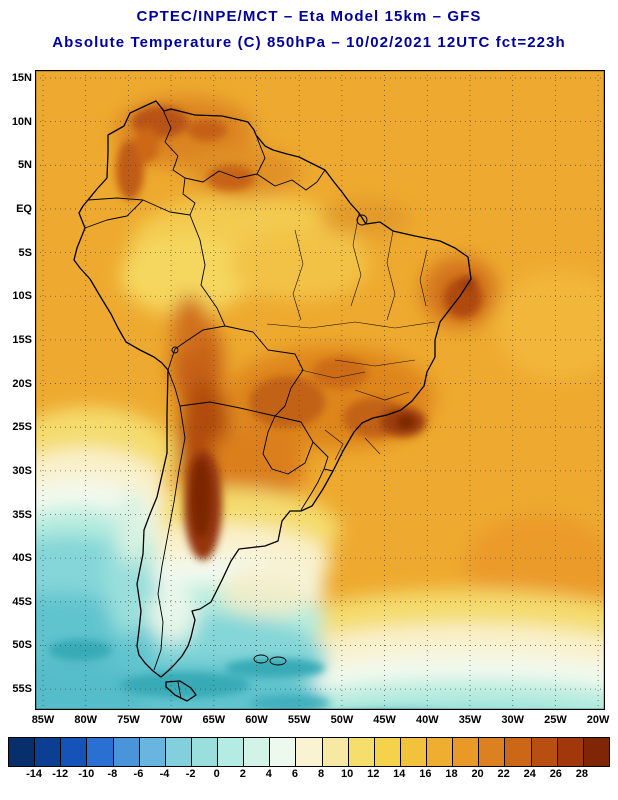 Image resolution: width=618 pixels, height=800 pixels. What do you see at coordinates (582, 774) in the screenshot?
I see `colorbar-tick-label: 28` at bounding box center [582, 774].